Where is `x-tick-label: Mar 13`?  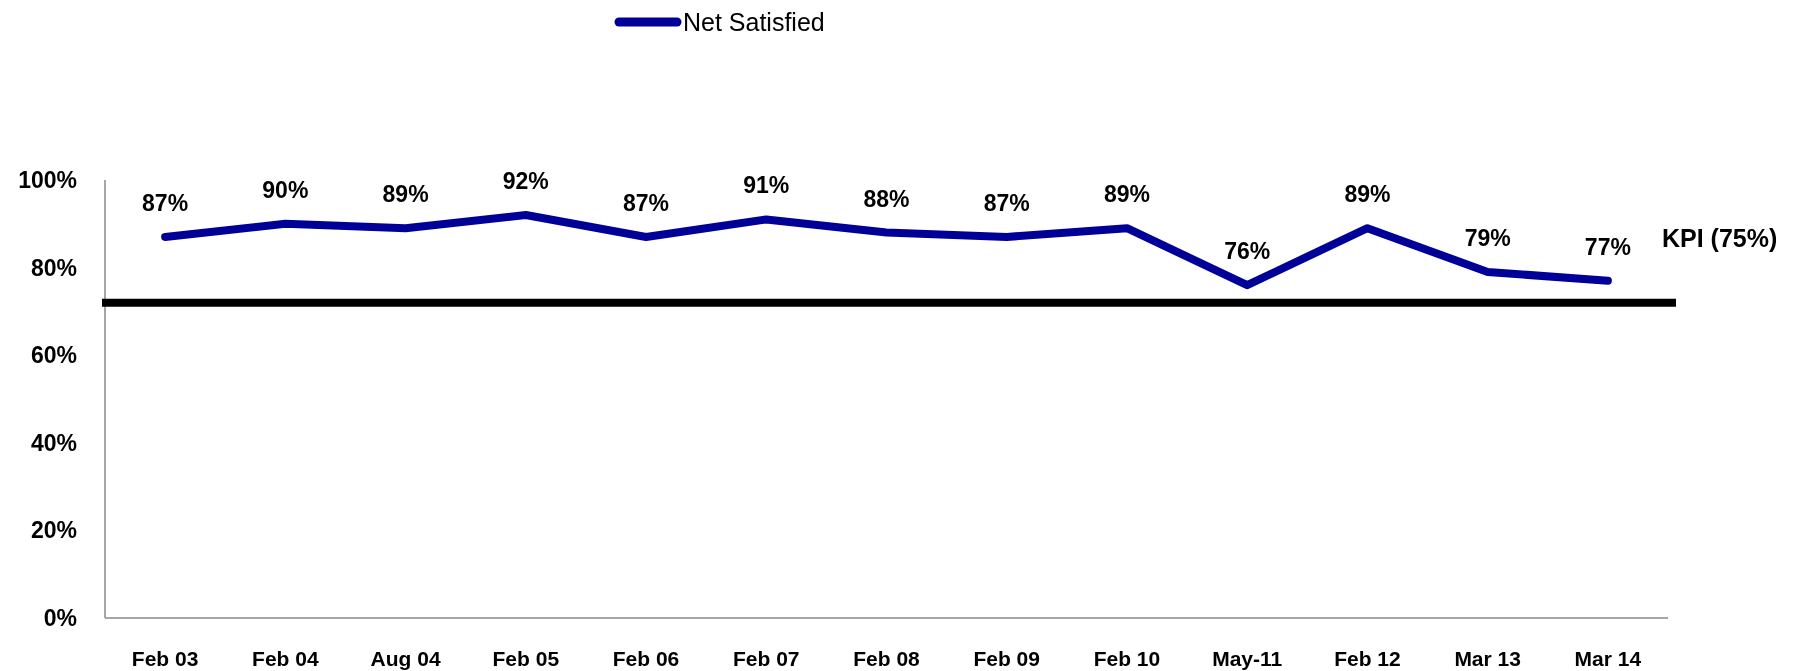 x-tick-label: Mar 13 is located at coordinates (1487, 658).